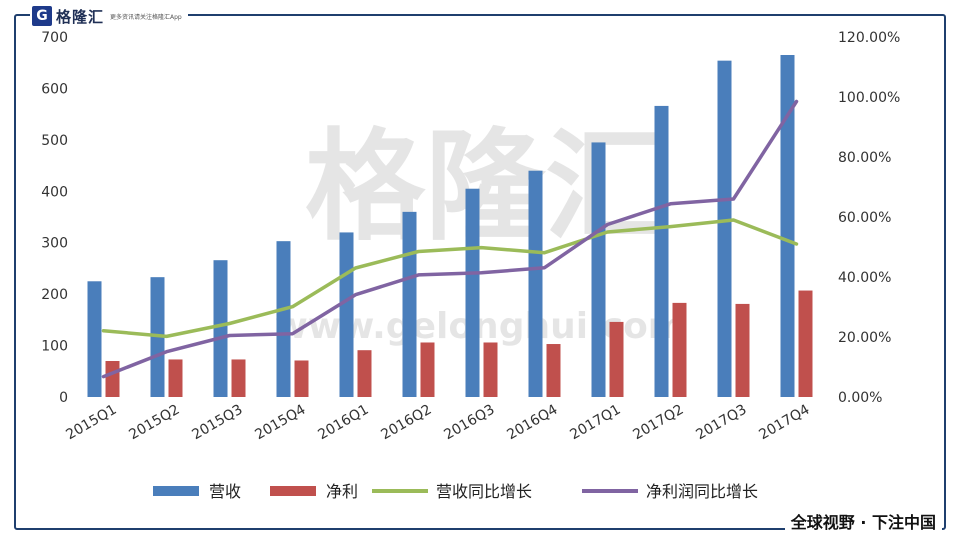 The width and height of the screenshot is (960, 539). Describe the element at coordinates (406, 423) in the screenshot. I see `x-tick-label: 2016Q2` at that location.